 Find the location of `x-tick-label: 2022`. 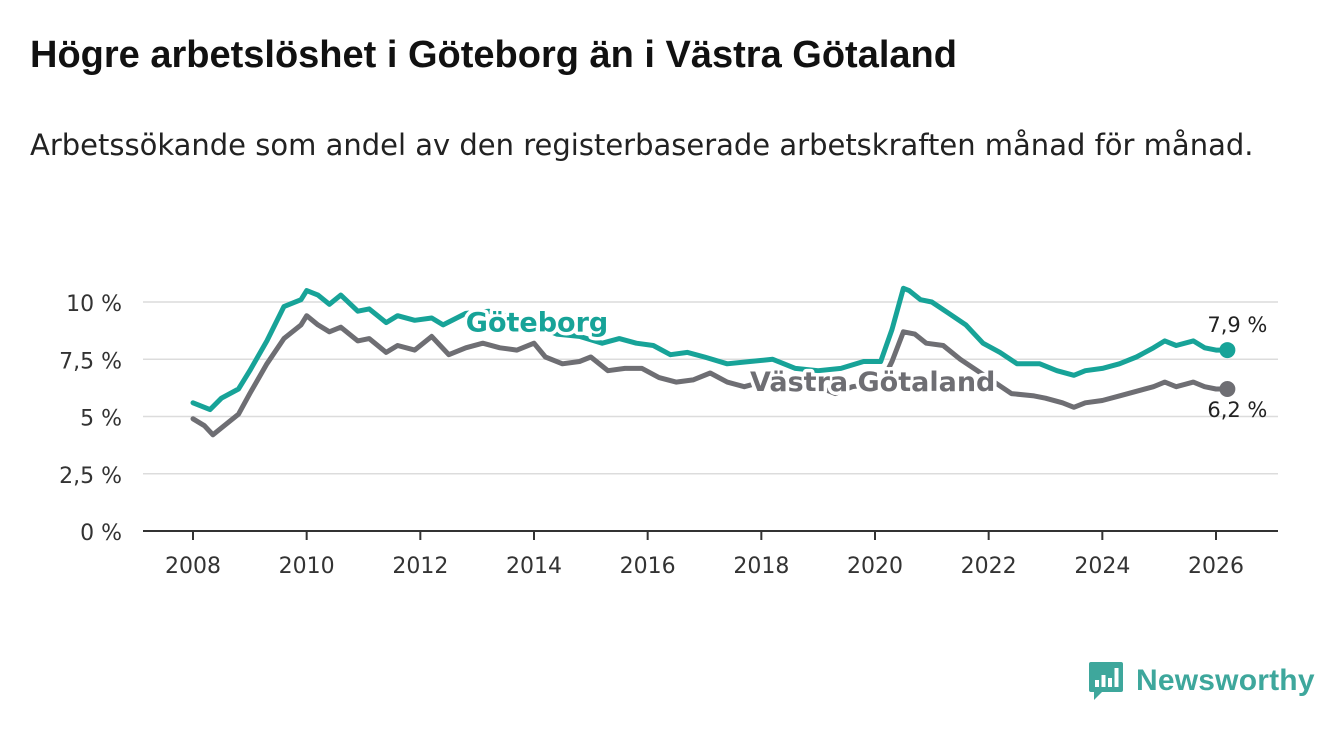

x-tick-label: 2022 is located at coordinates (989, 566).